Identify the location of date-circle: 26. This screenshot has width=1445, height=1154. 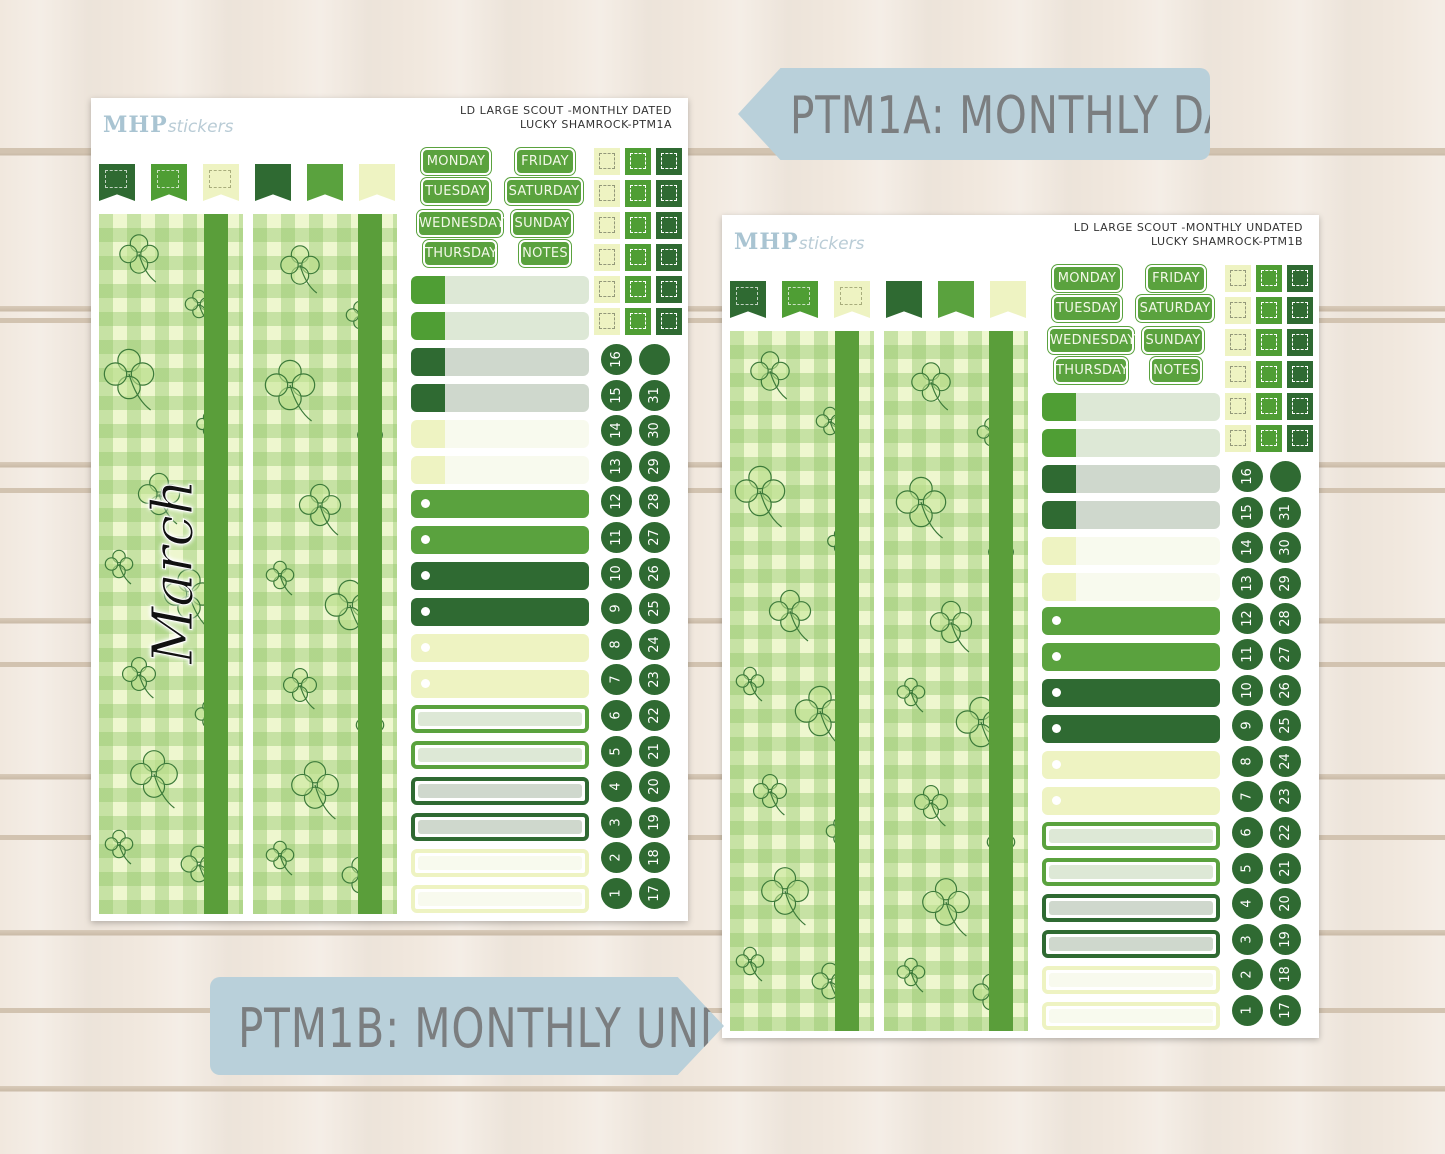
(1285, 690).